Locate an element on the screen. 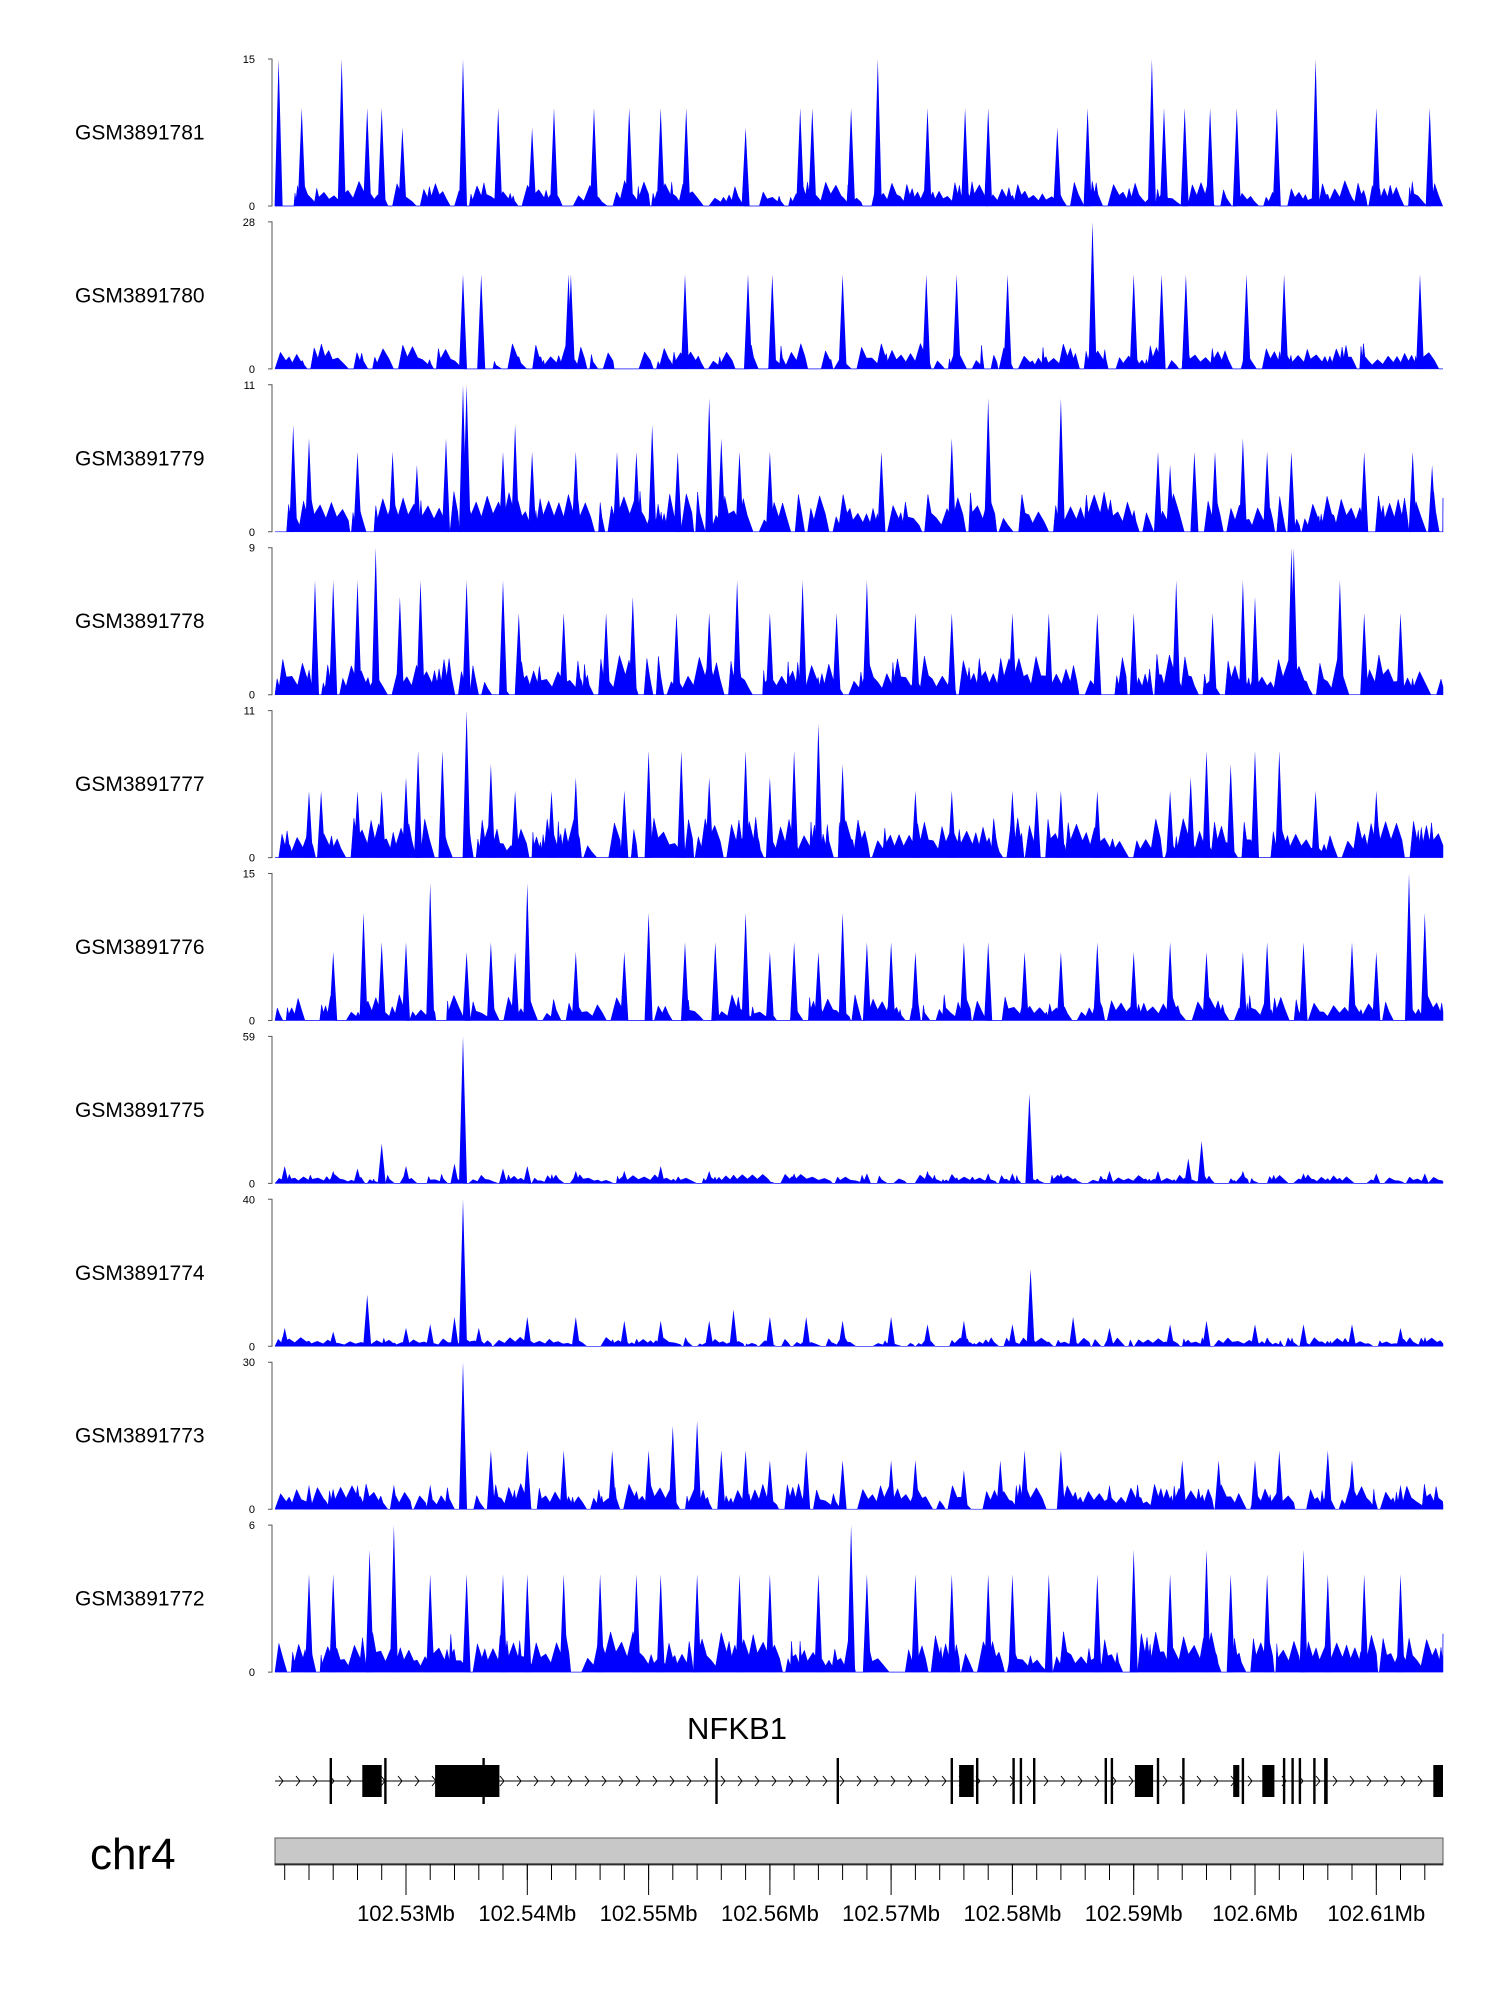  y-max-label: 6 is located at coordinates (252, 1526).